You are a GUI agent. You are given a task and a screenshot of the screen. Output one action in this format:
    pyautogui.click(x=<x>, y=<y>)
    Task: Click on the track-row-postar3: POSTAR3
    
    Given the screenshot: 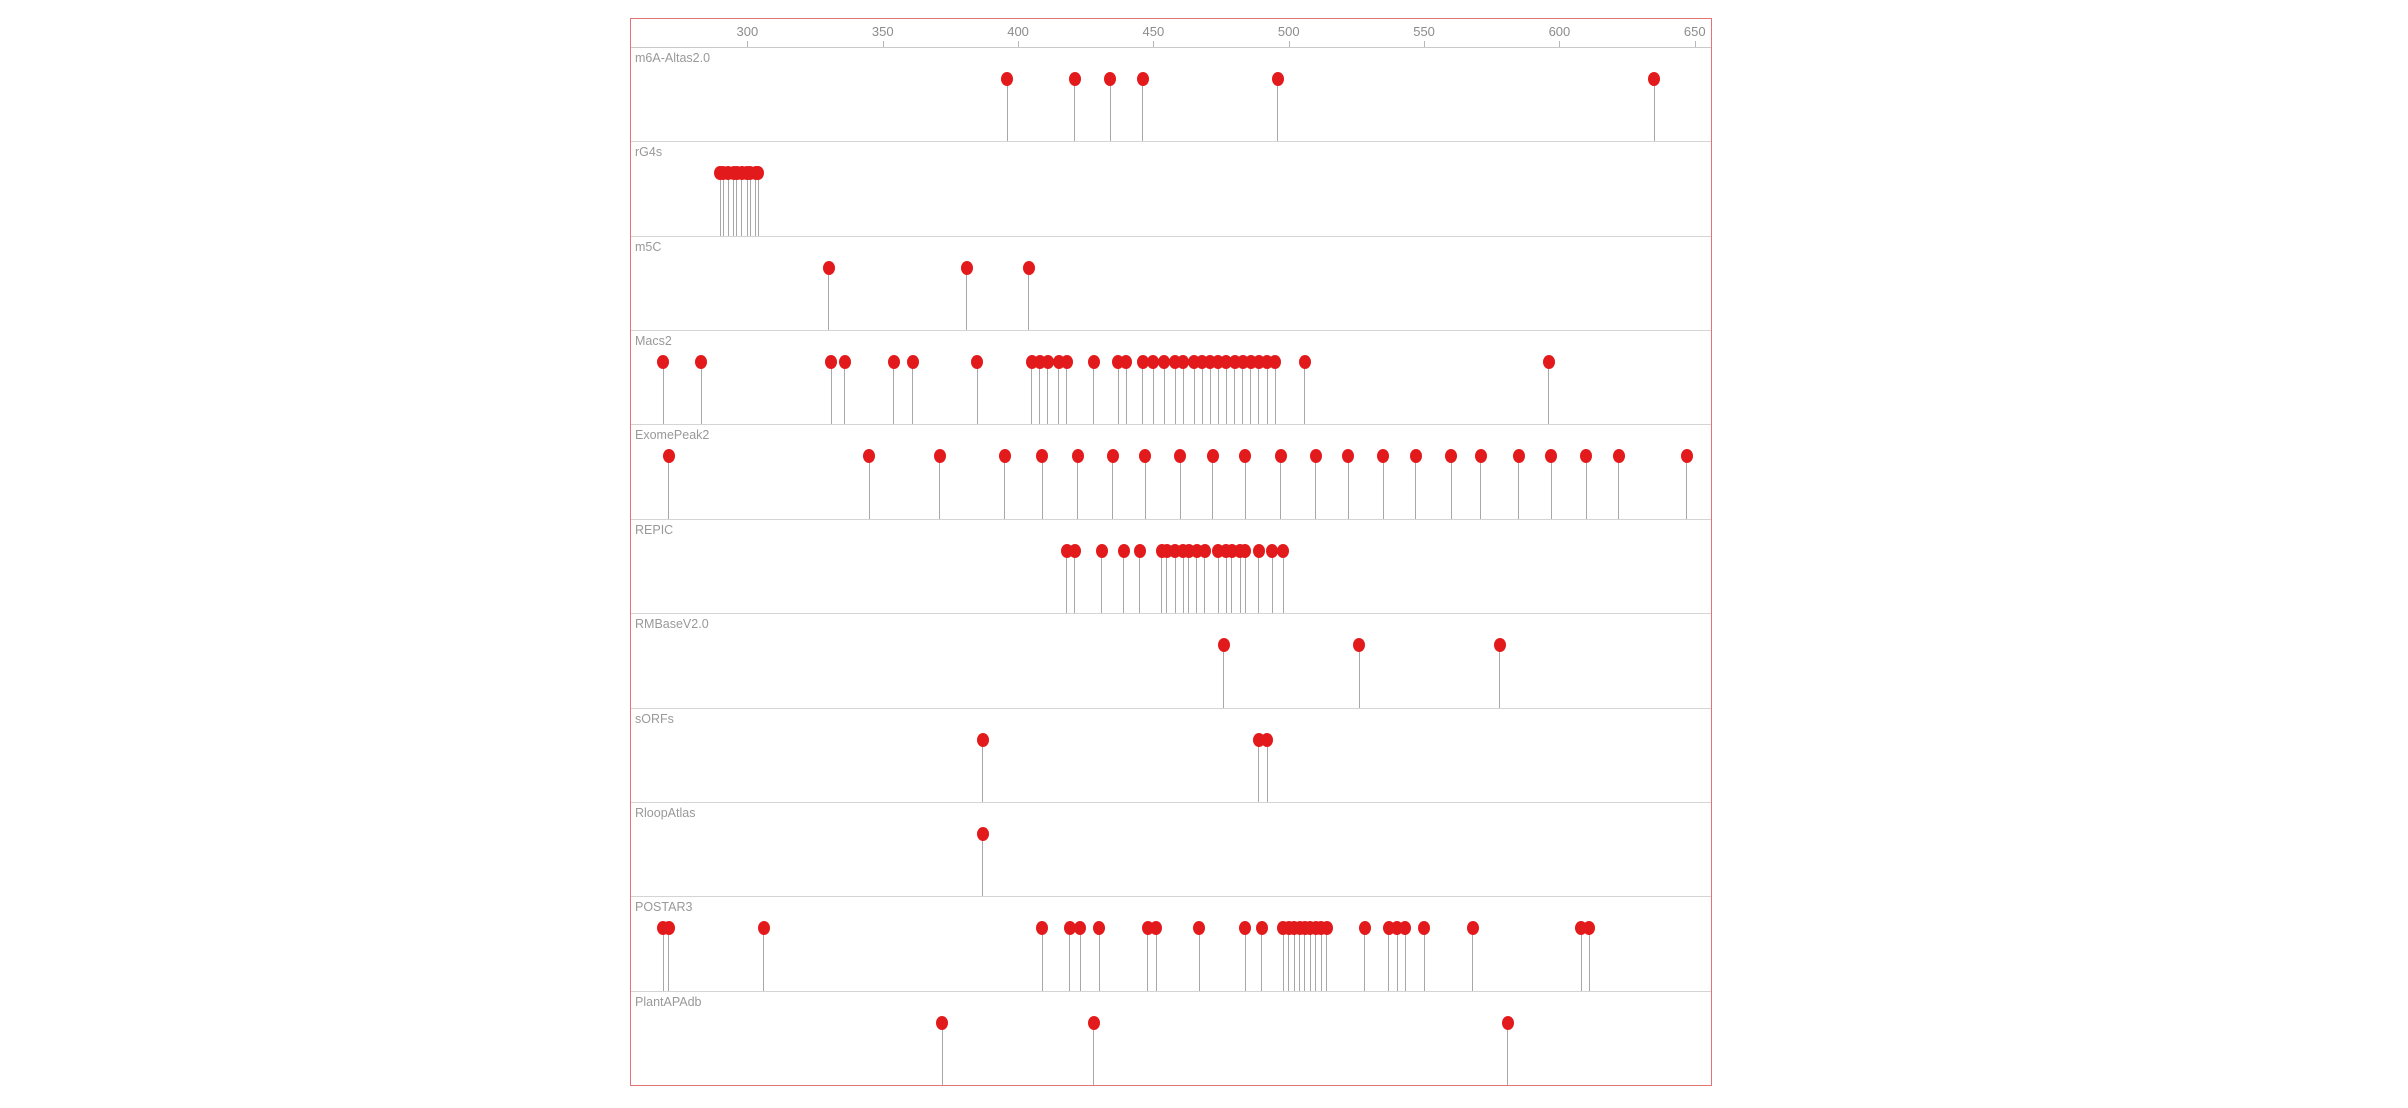 What is the action you would take?
    pyautogui.click(x=1171, y=944)
    